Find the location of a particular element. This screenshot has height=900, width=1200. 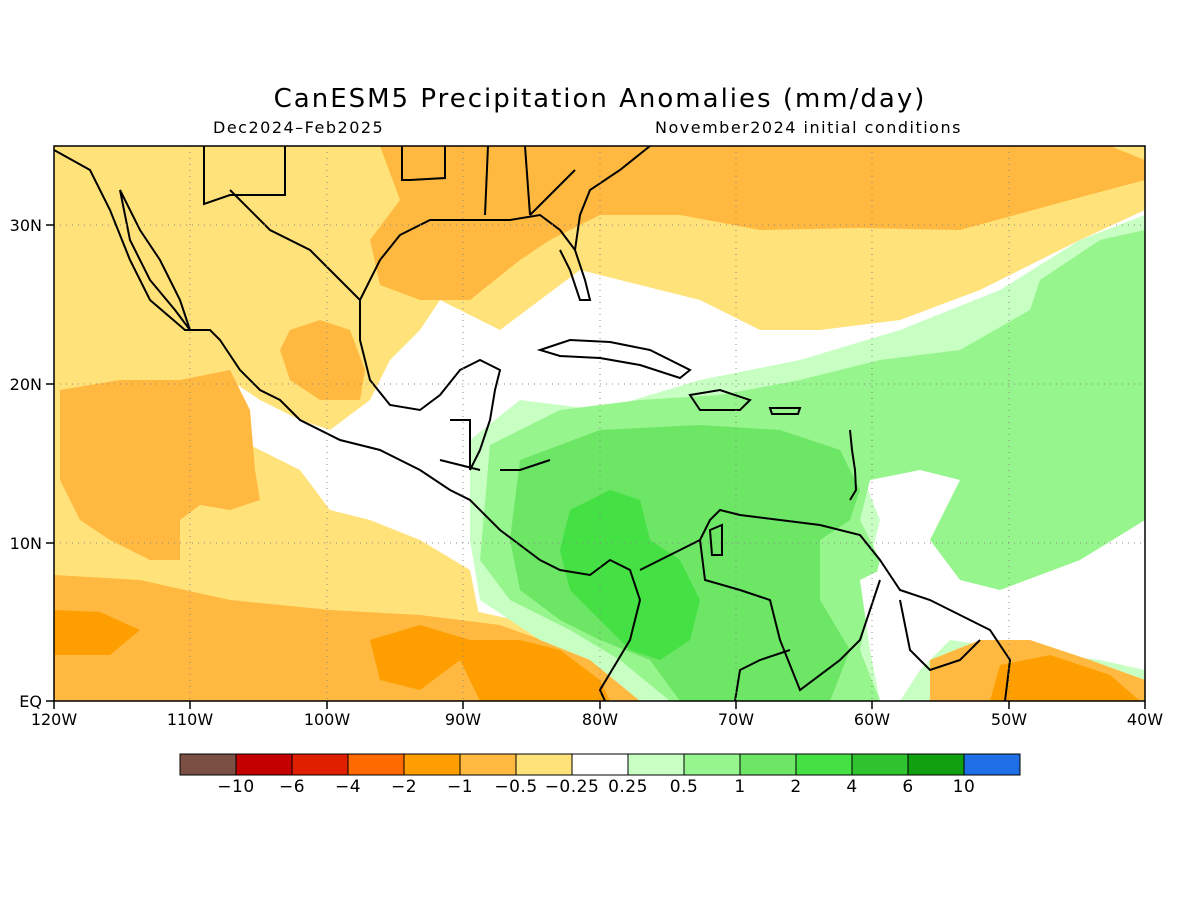

wet-region-atlantic-east is located at coordinates (1082, 300).